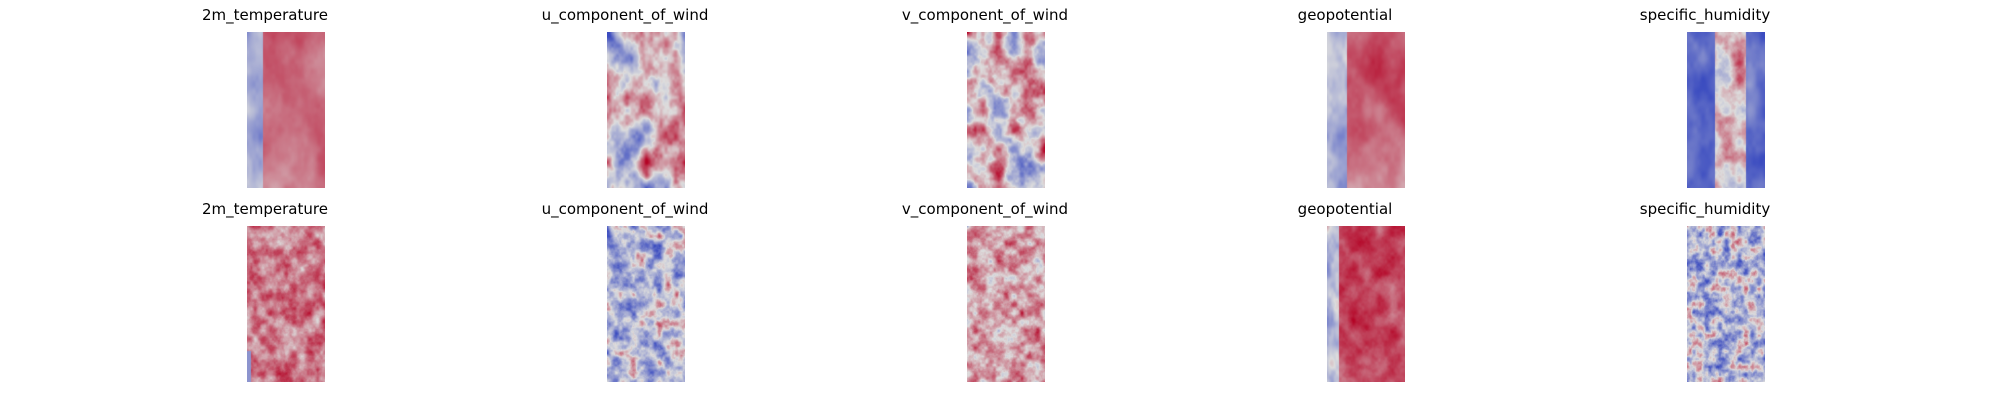 The width and height of the screenshot is (2000, 400). I want to click on heatmap-u-component-of-wind-row2, so click(646, 304).